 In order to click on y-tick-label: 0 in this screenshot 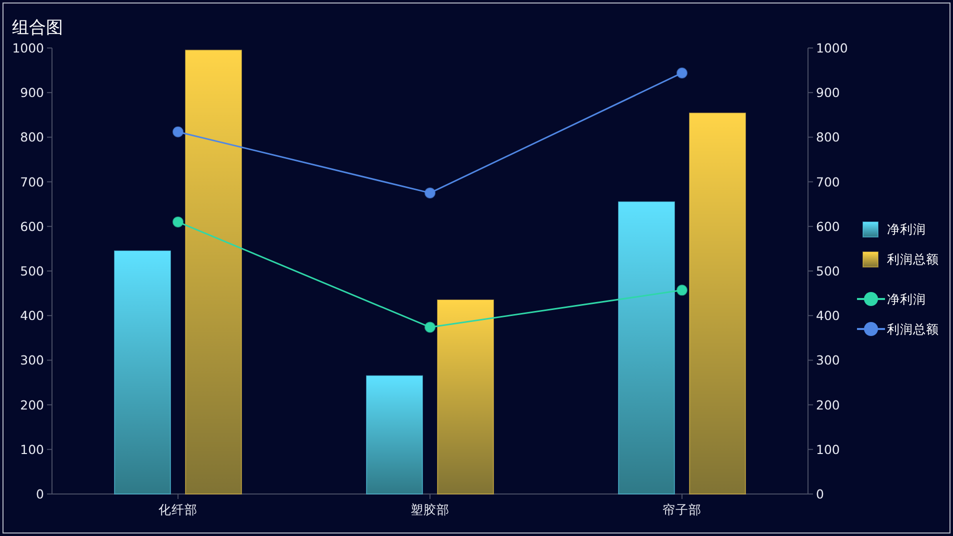, I will do `click(40, 494)`.